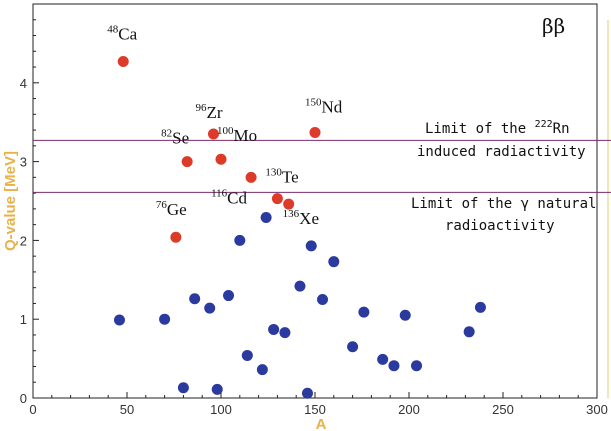 This screenshot has width=611, height=431. I want to click on x-axis: 0 50 100 150 200 250 300, so click(318, 404).